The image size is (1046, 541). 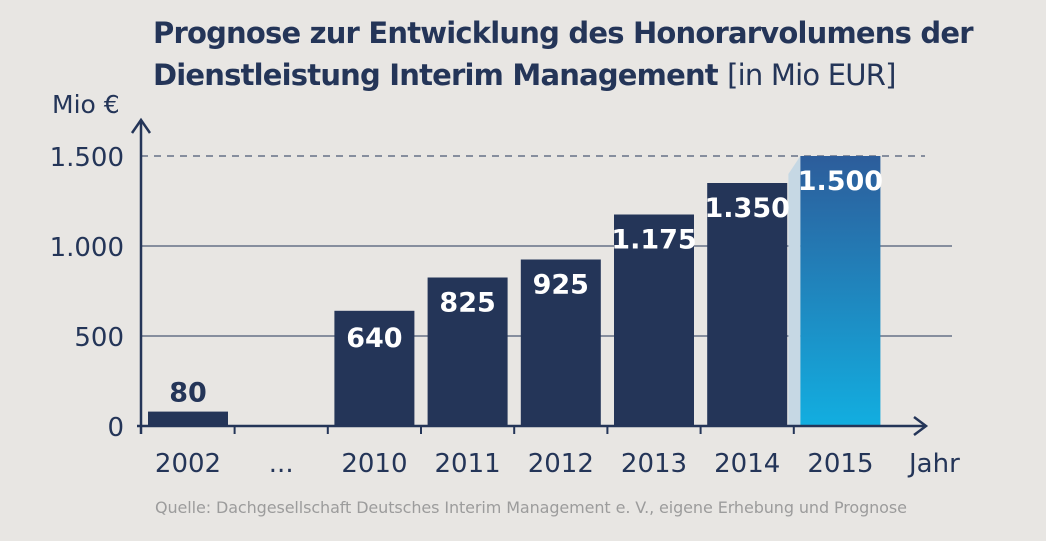 What do you see at coordinates (921, 426) in the screenshot?
I see `x-axis-arrow` at bounding box center [921, 426].